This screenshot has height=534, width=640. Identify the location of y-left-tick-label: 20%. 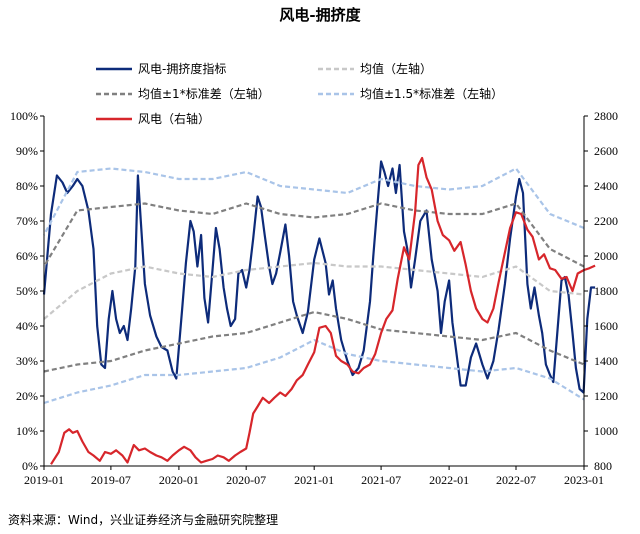
(27, 396).